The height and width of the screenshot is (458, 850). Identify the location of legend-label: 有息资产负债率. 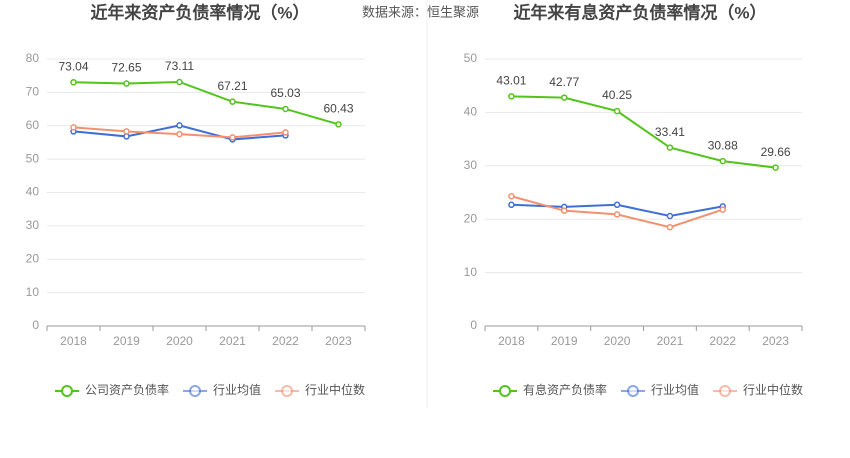
(565, 389).